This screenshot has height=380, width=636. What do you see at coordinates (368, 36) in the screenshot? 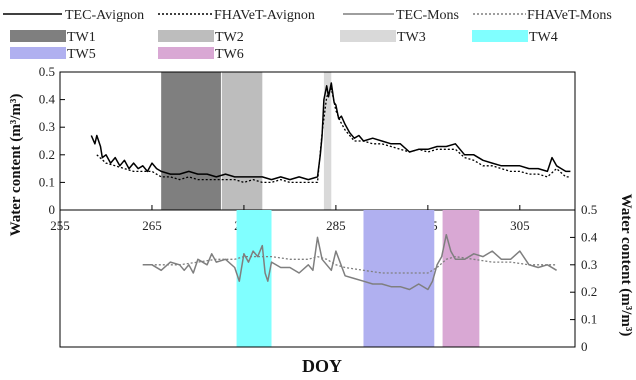
I see `legend-swatch-tw3` at bounding box center [368, 36].